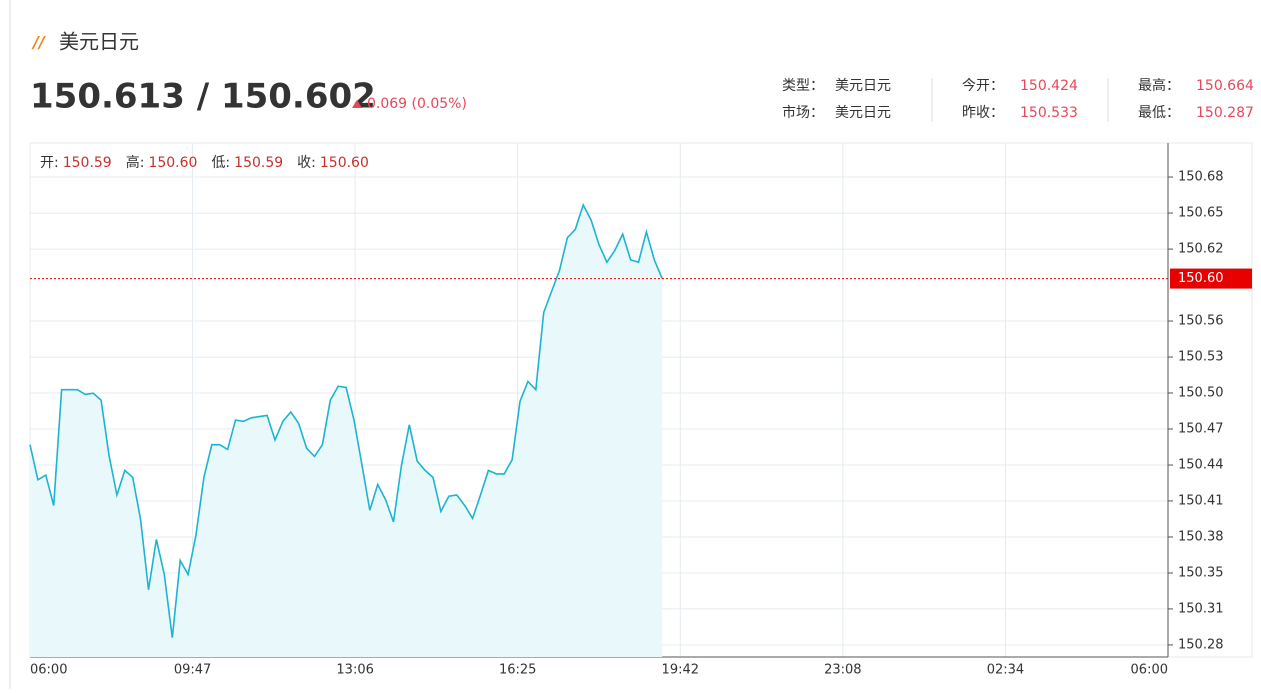  What do you see at coordinates (1201, 429) in the screenshot?
I see `y-tick-label: 150.47` at bounding box center [1201, 429].